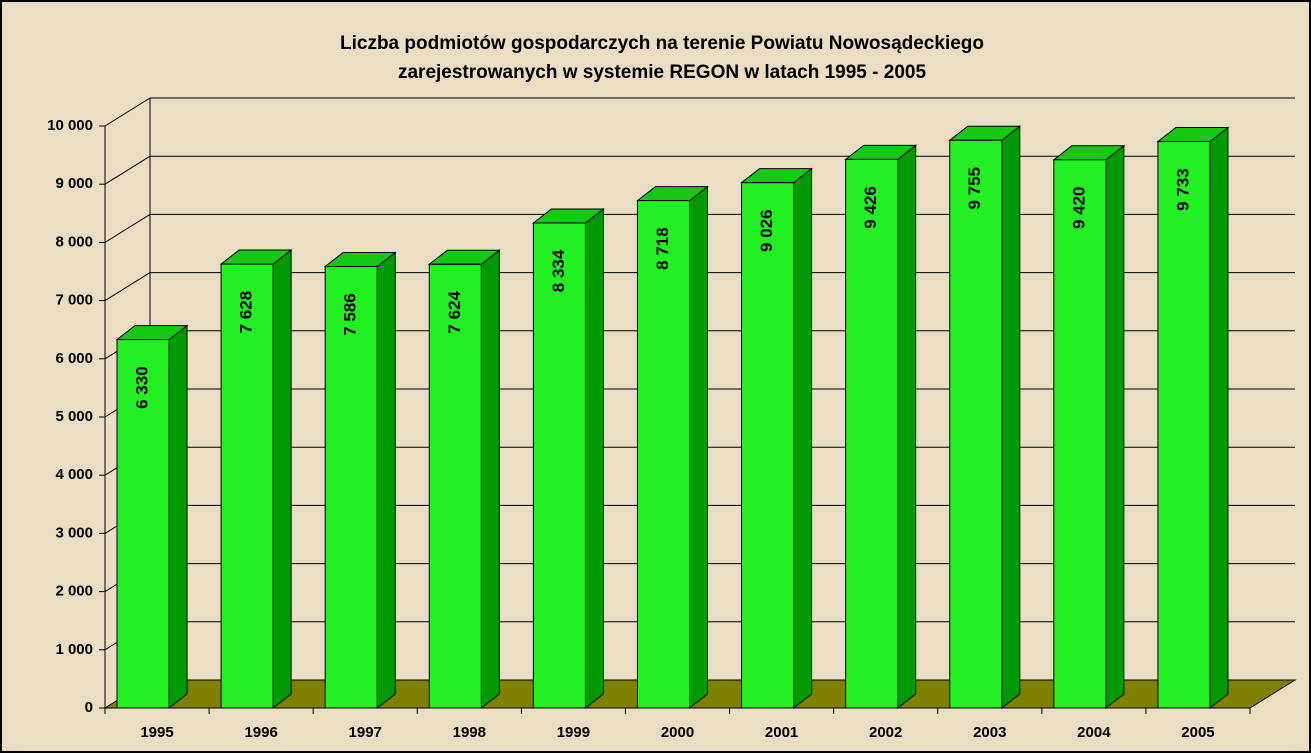 Image resolution: width=1311 pixels, height=753 pixels. I want to click on value-label: 9 755, so click(974, 188).